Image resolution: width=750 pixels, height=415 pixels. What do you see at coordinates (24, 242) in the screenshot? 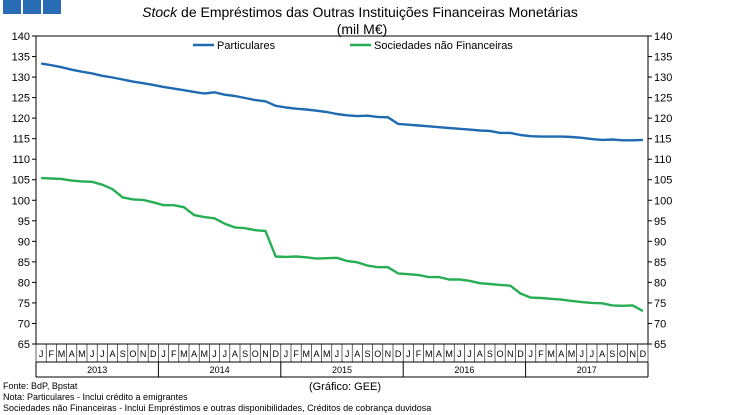
I see `y-tick-label-left: 90` at bounding box center [24, 242].